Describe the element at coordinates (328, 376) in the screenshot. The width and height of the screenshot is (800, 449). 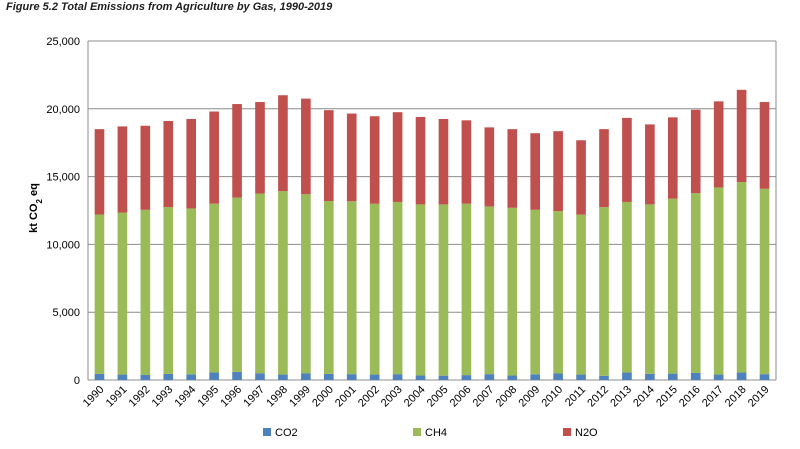
I see `bar-co2-2000` at that location.